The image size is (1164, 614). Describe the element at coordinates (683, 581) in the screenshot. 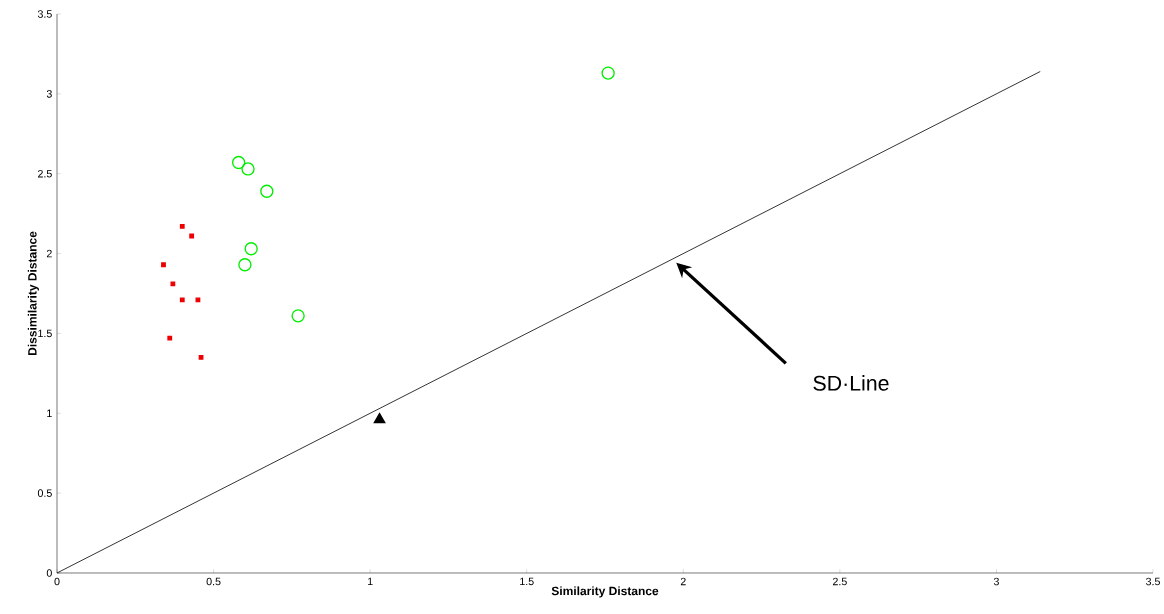

I see `x-tick-label: 2` at that location.